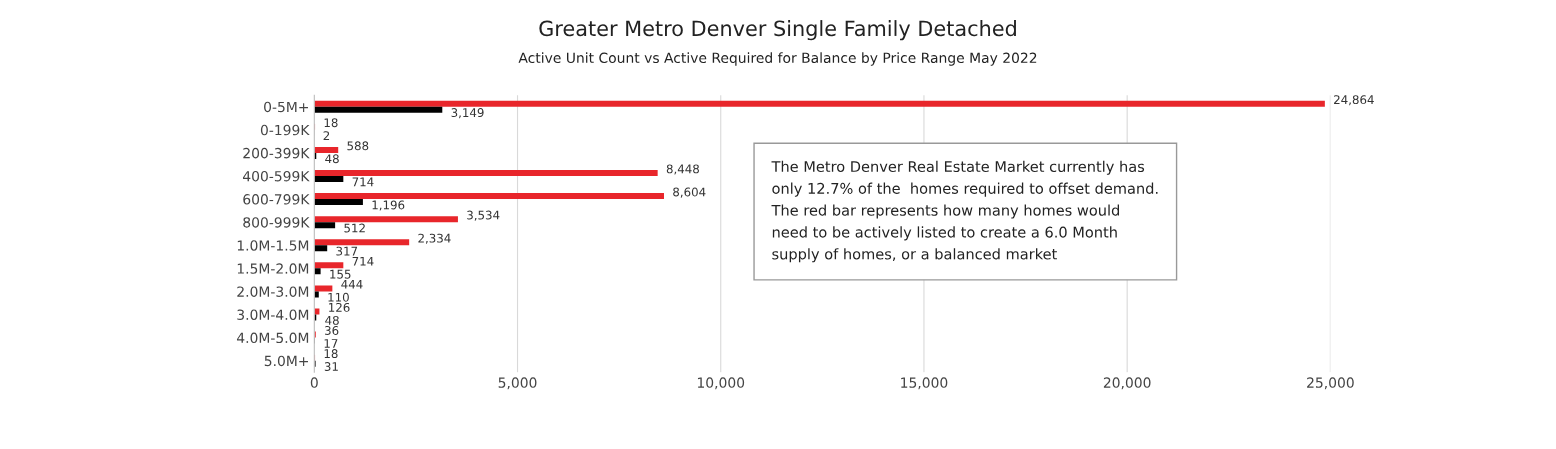 This screenshot has width=1556, height=449. What do you see at coordinates (1127, 383) in the screenshot?
I see `x-tick-label: 20,000` at bounding box center [1127, 383].